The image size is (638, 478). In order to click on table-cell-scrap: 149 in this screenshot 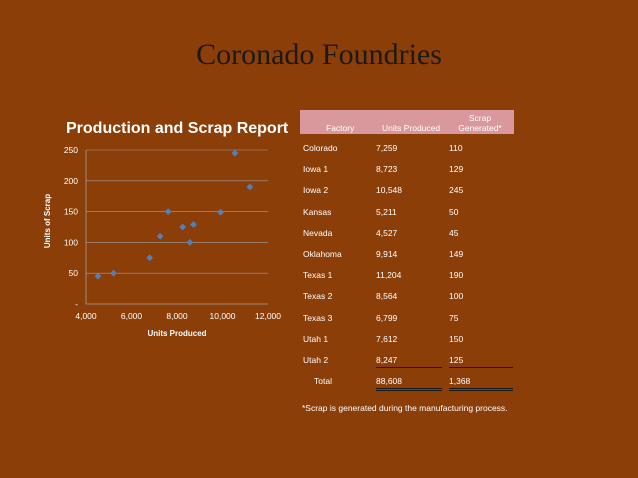, I will do `click(456, 254)`.